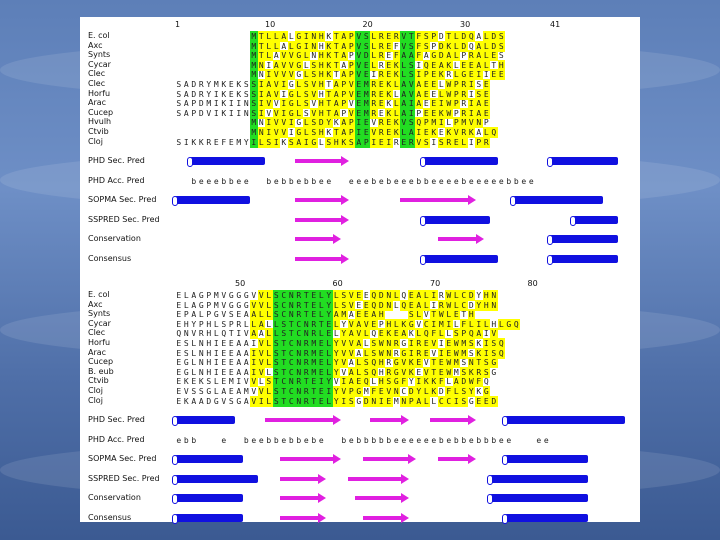 The height and width of the screenshot is (540, 720). What do you see at coordinates (95, 141) in the screenshot?
I see `sequence-name: Cloj` at bounding box center [95, 141].